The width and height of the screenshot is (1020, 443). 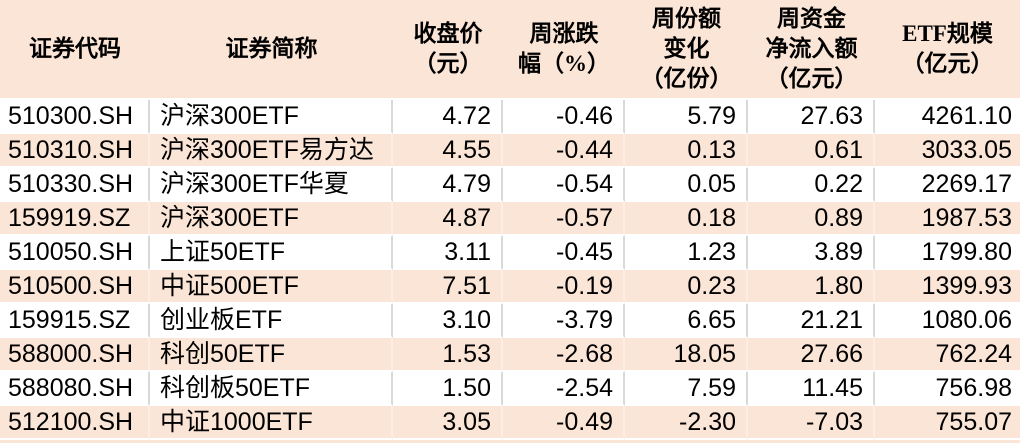 What do you see at coordinates (947, 389) in the screenshot?
I see `cell-etf-scale: 756.98` at bounding box center [947, 389].